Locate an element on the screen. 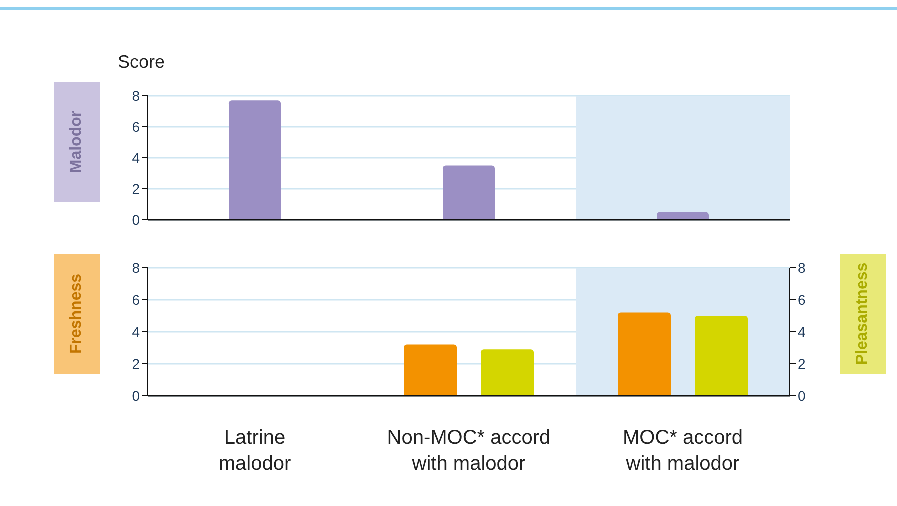 The height and width of the screenshot is (506, 897). y2-axis-title: Pleasantness is located at coordinates (863, 314).